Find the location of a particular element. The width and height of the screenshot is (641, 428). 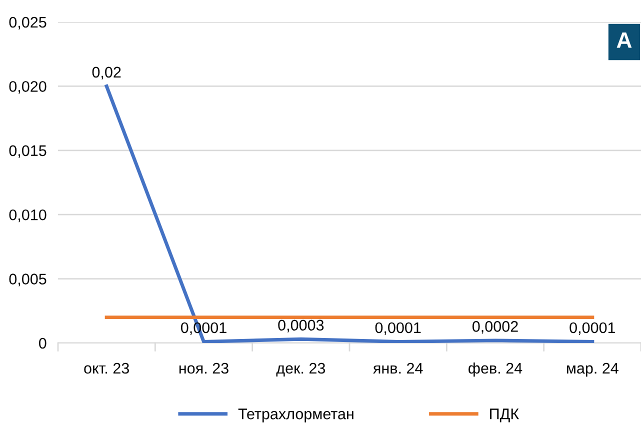

annotation: A is located at coordinates (624, 40).